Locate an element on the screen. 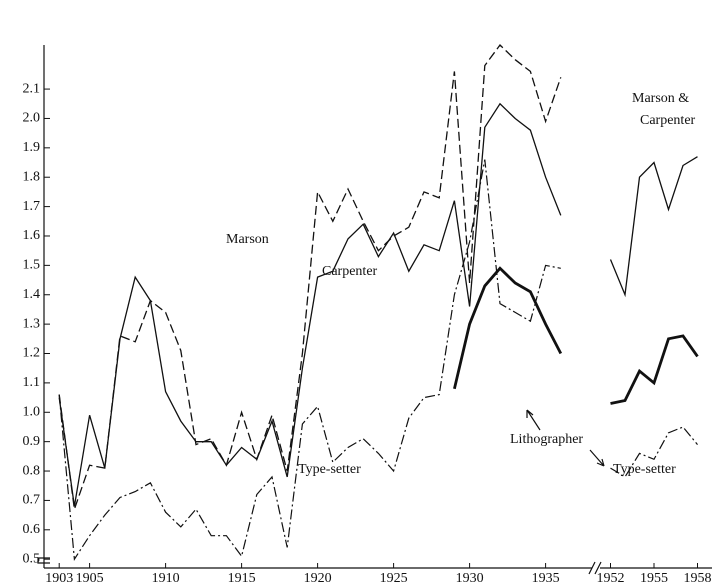 Image resolution: width=727 pixels, height=586 pixels. y-tick-label: 1.2 is located at coordinates (32, 353).